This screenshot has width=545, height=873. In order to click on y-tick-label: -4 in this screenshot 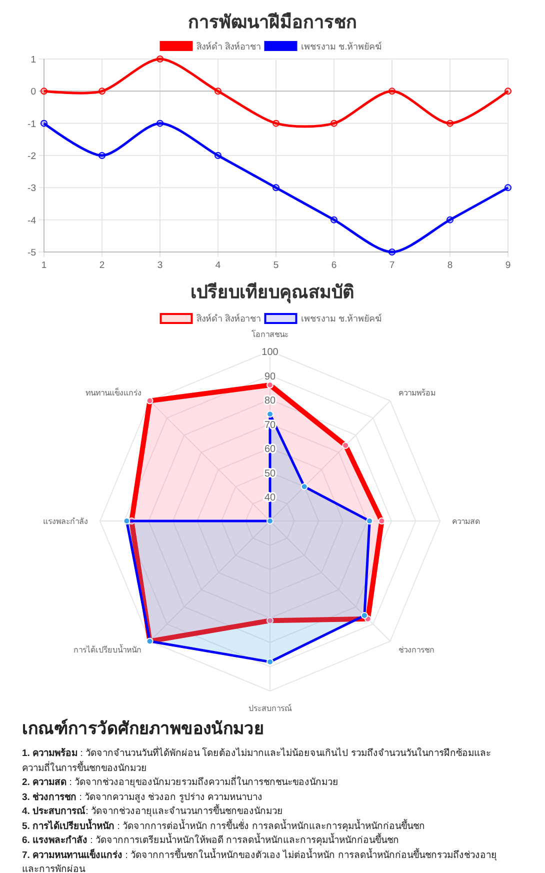, I will do `click(32, 220)`.